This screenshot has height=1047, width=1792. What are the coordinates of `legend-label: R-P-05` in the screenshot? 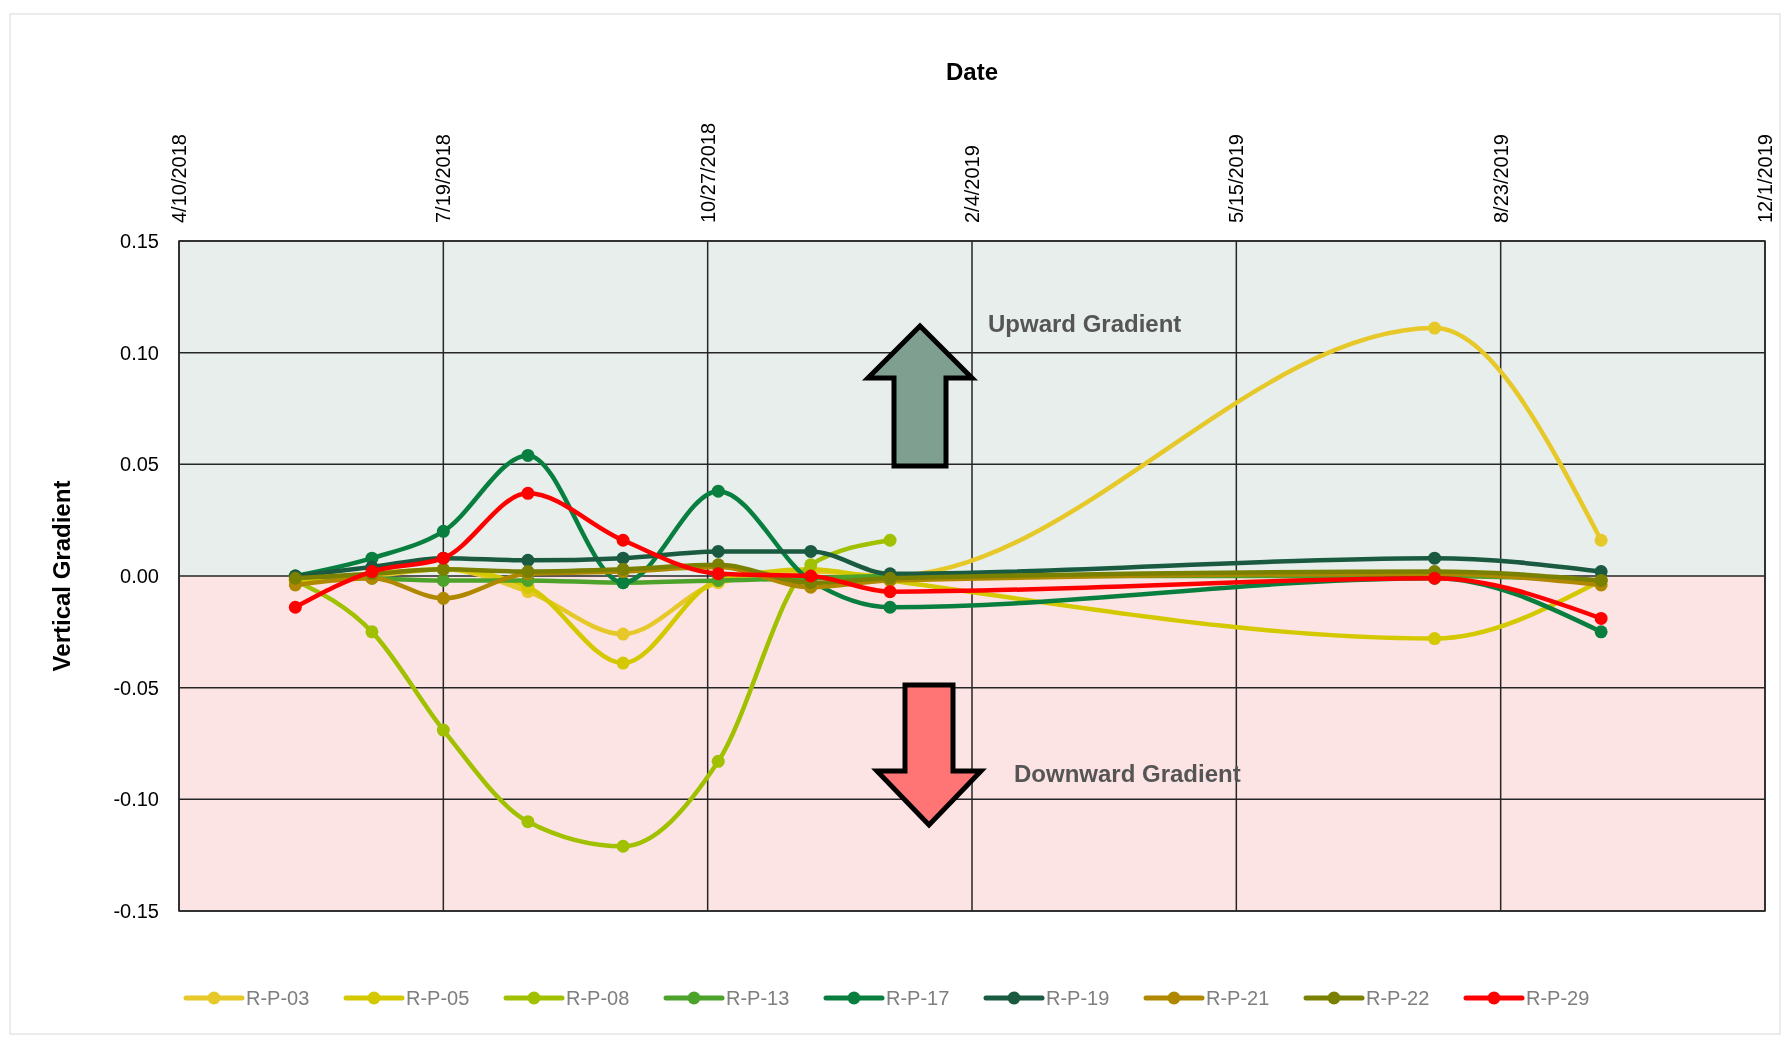 It's located at (438, 998).